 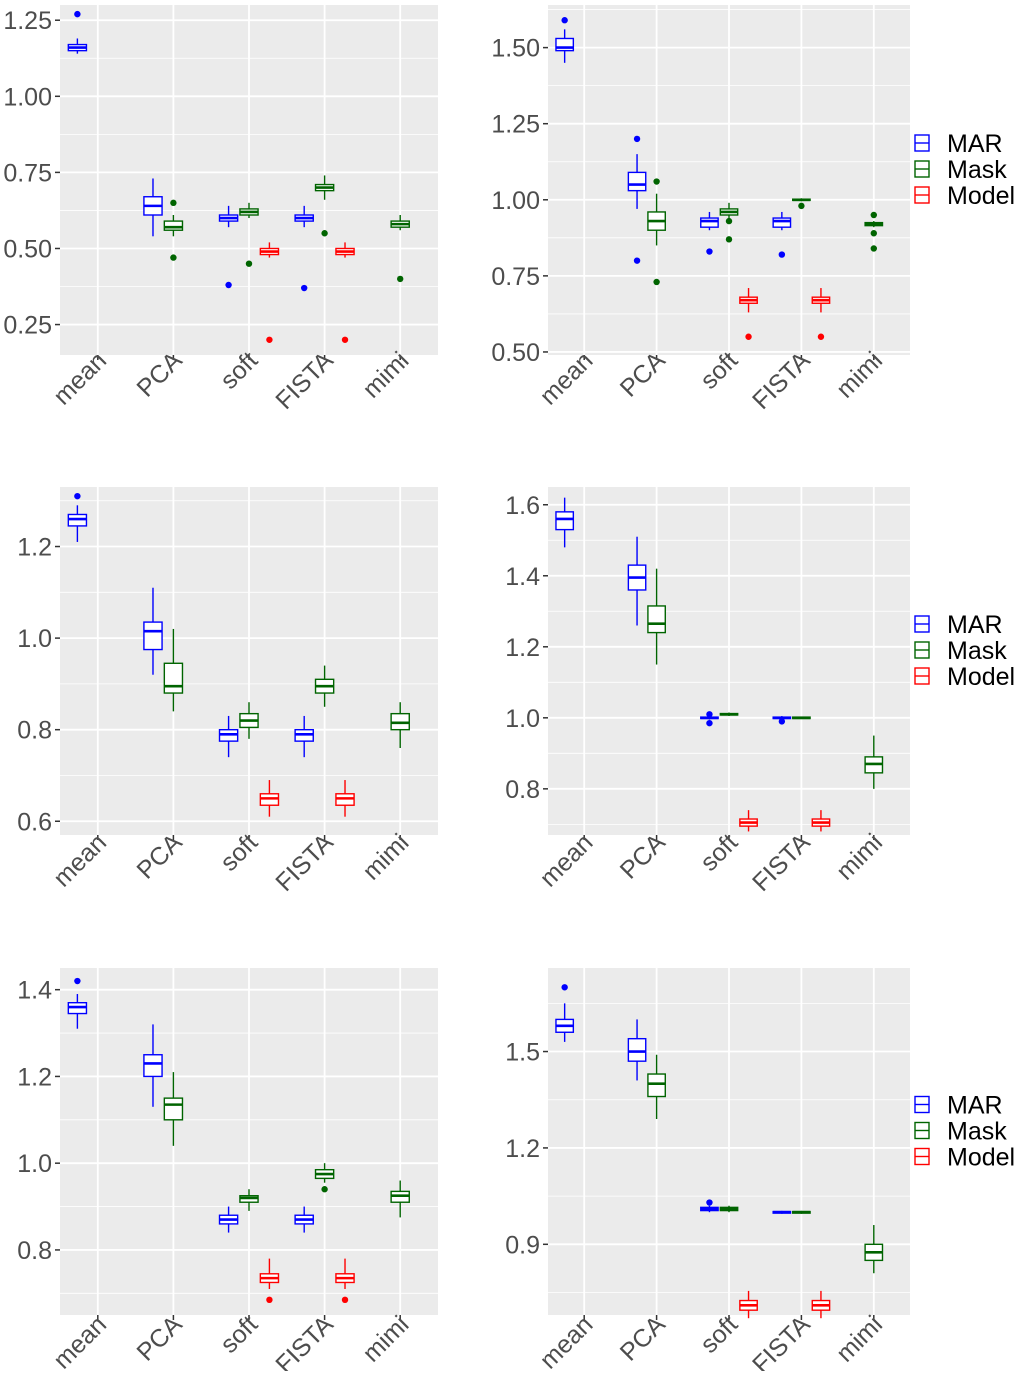 I want to click on y-tick-label: 0.50, so click(x=27, y=249).